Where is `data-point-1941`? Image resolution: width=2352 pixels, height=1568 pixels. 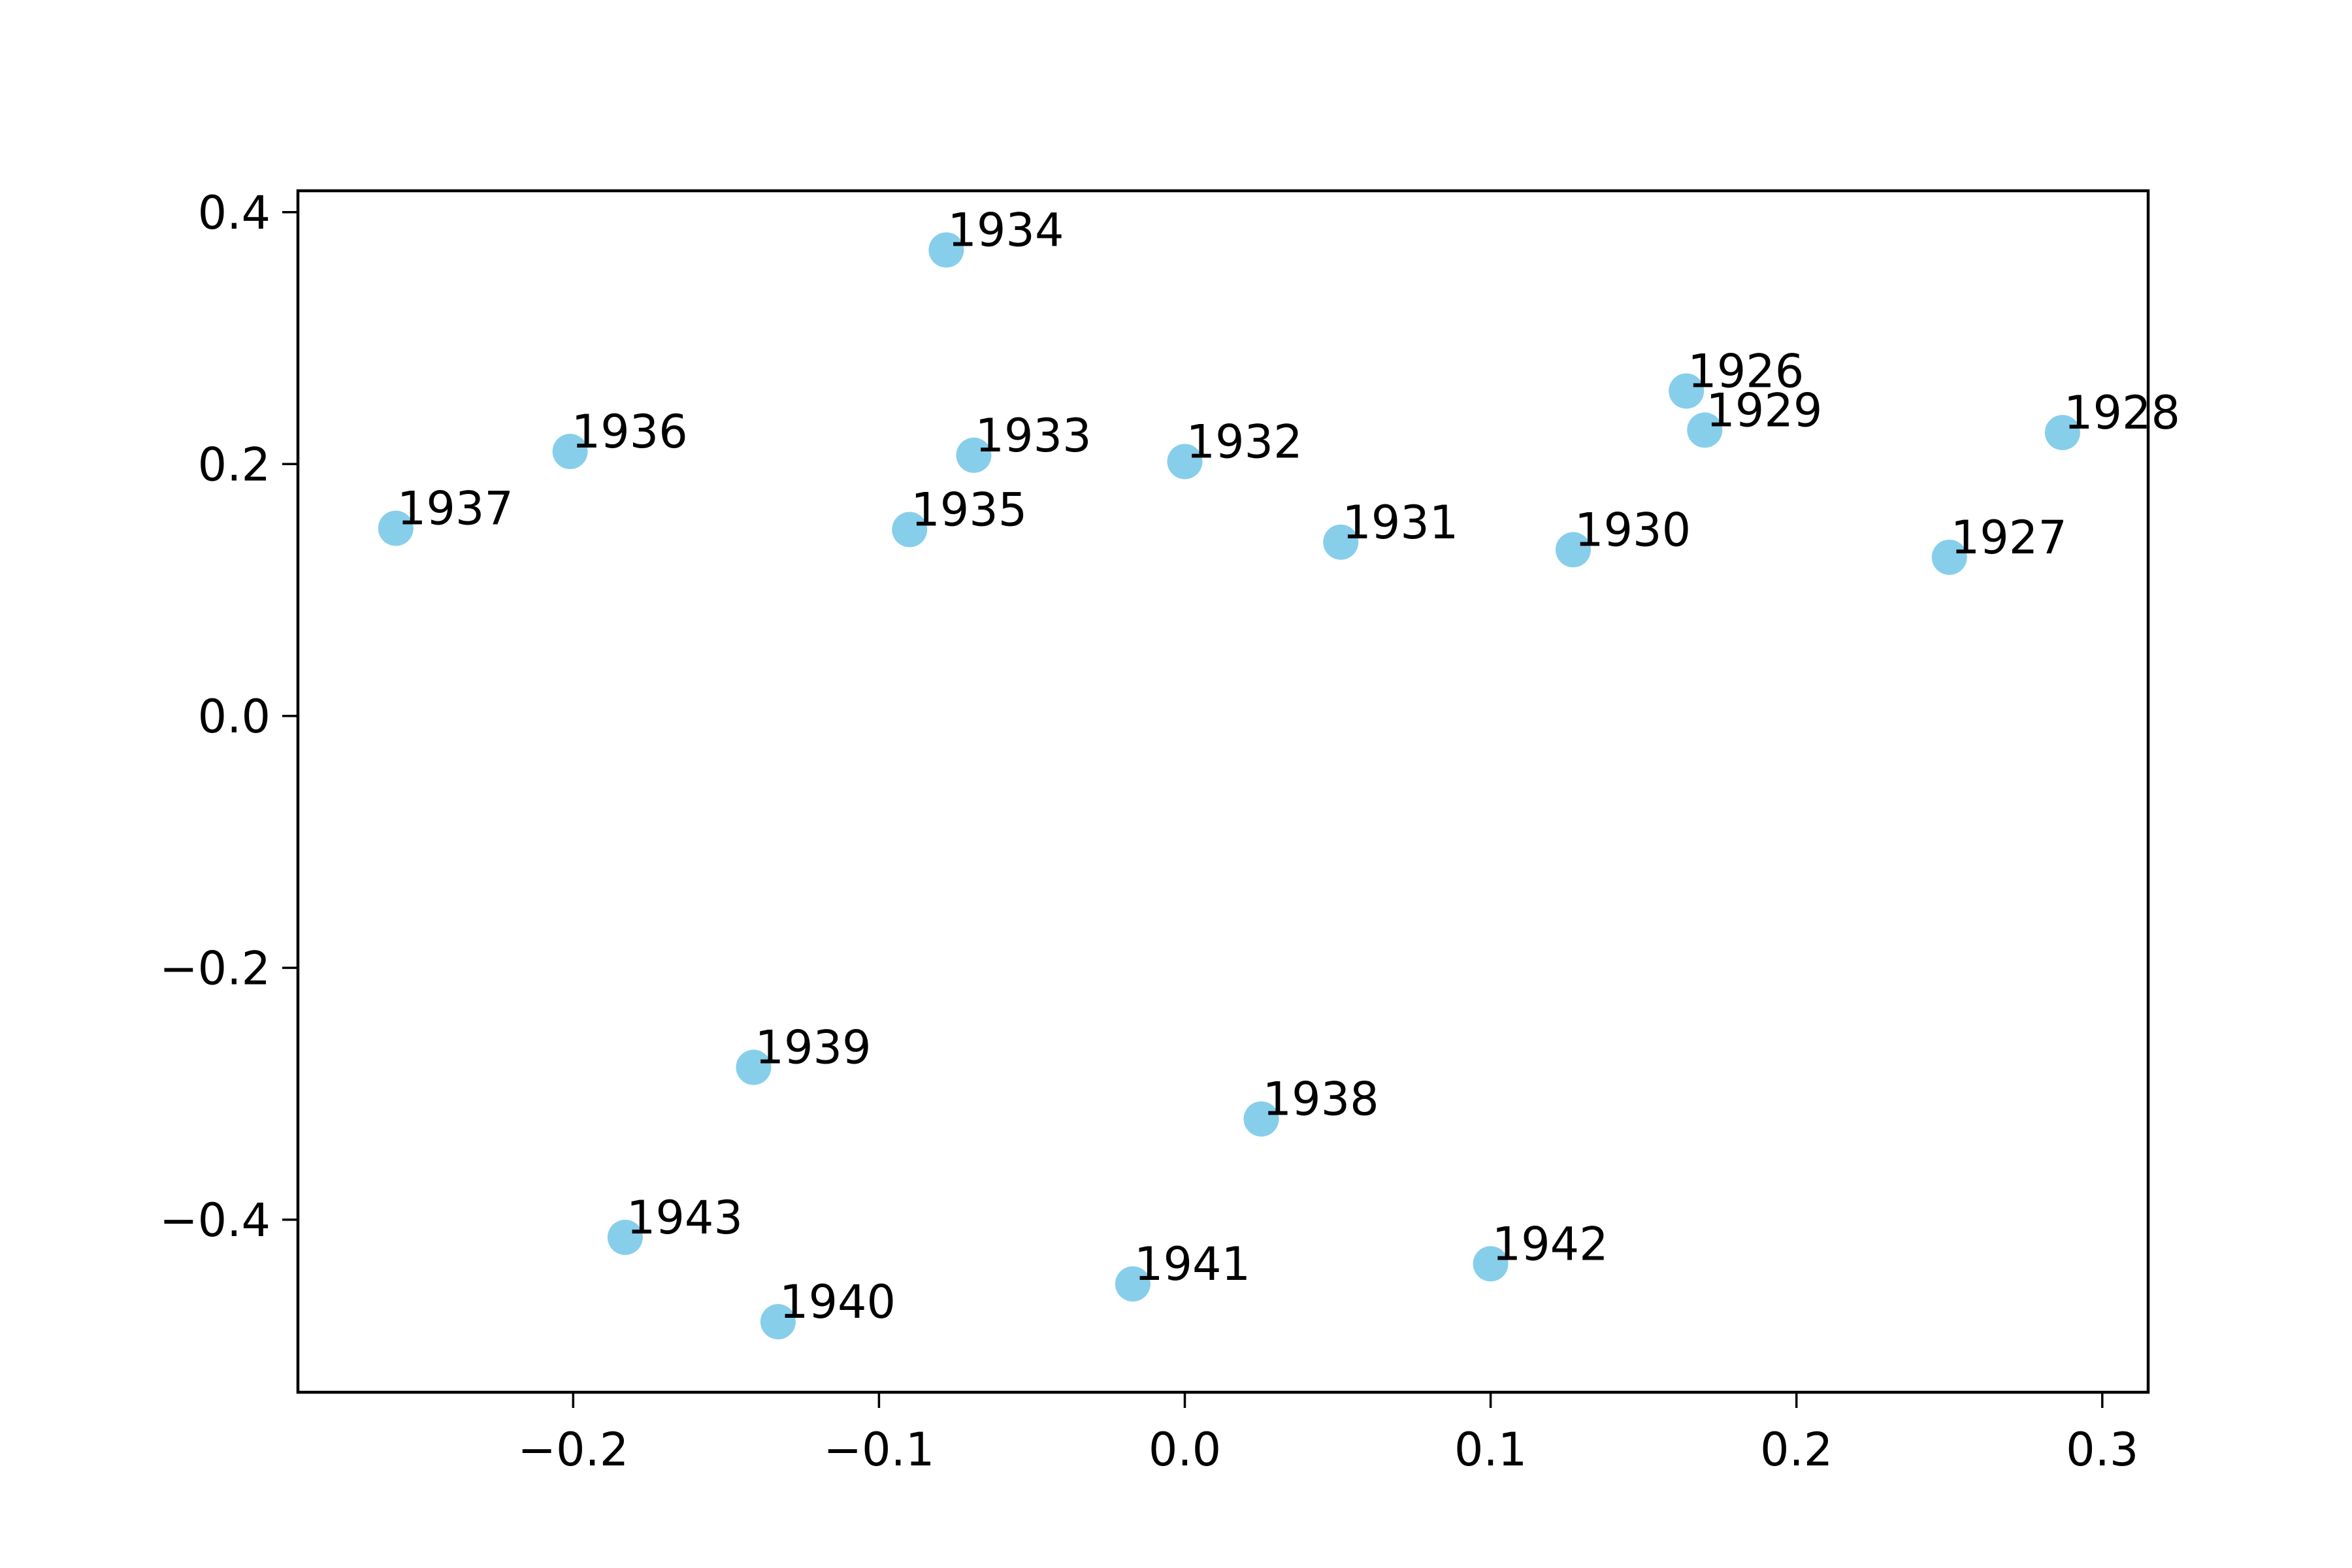 data-point-1941 is located at coordinates (1133, 1284).